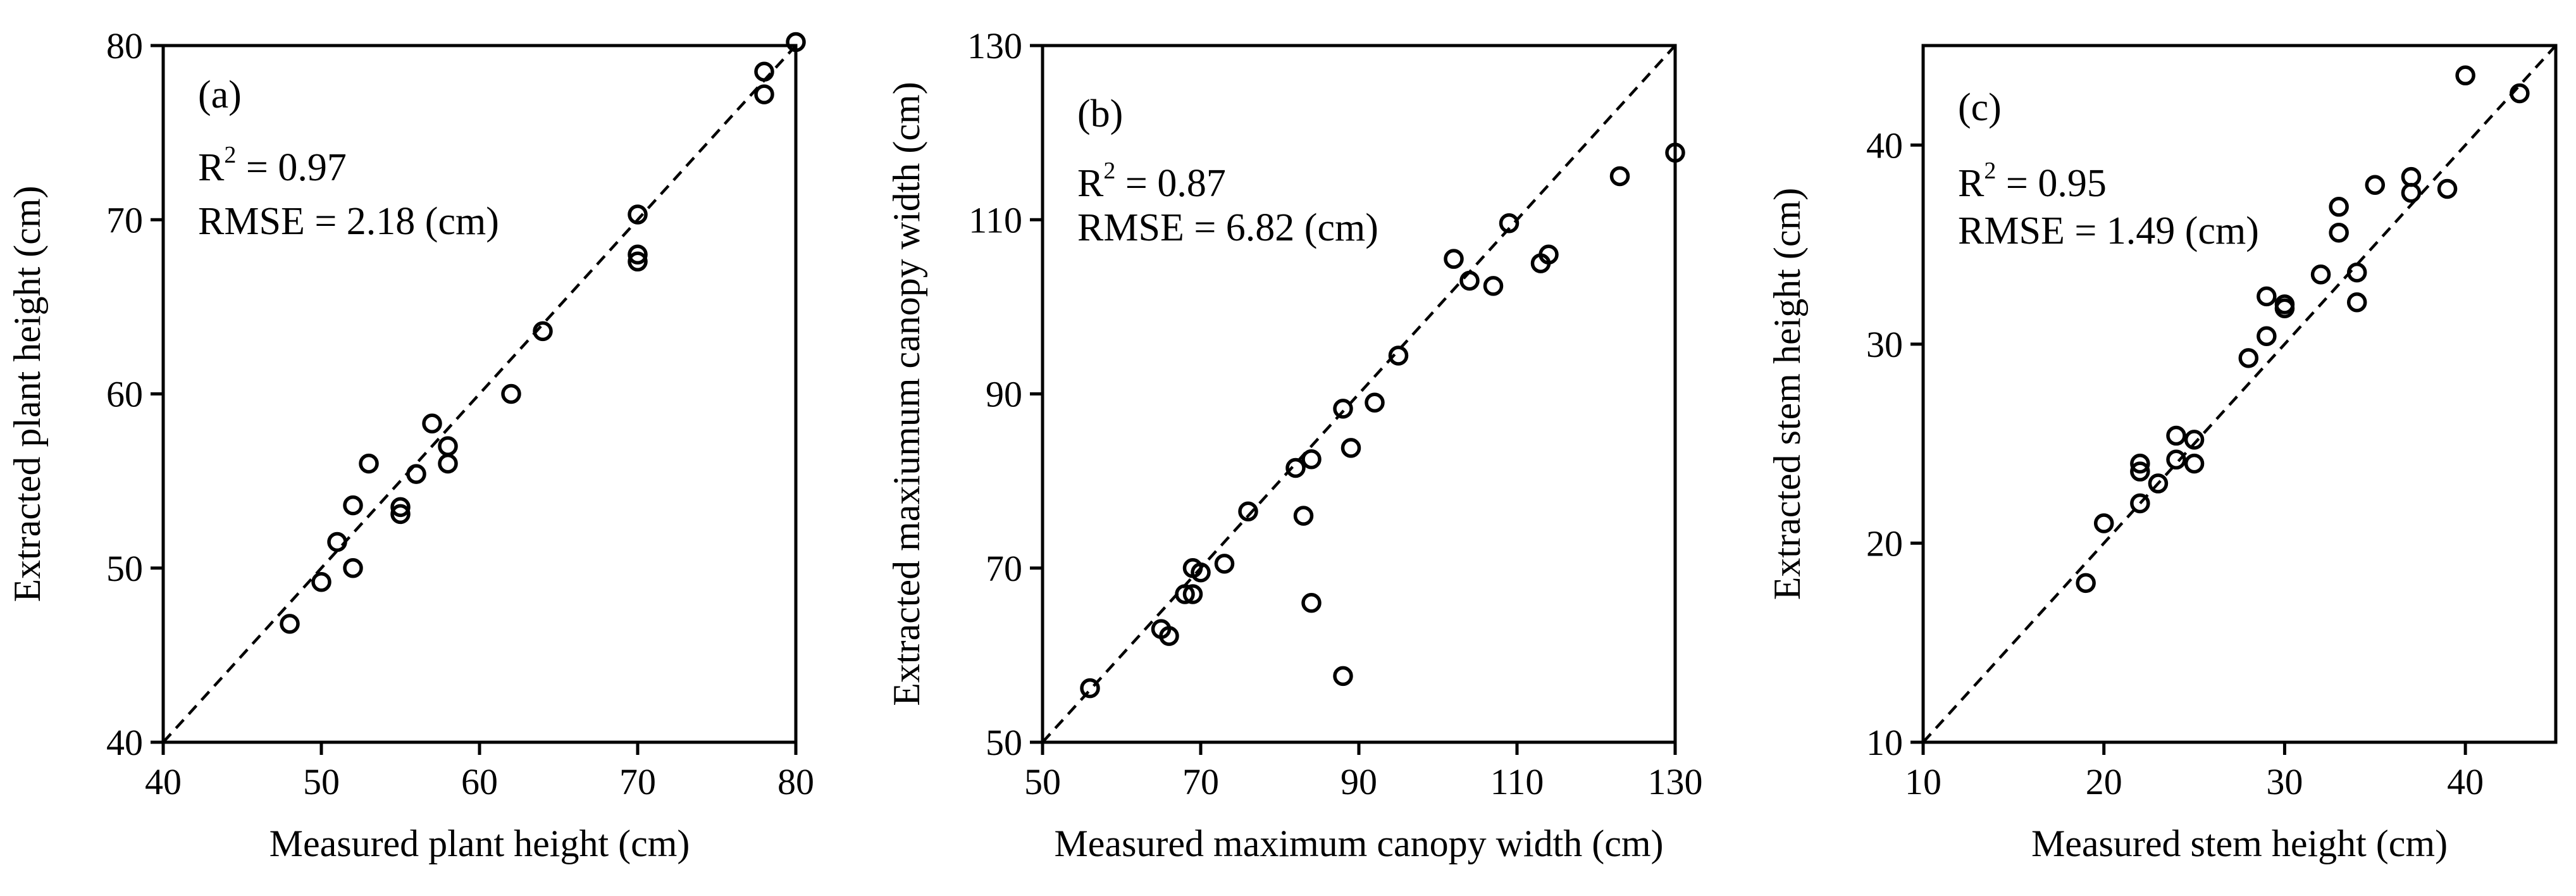  What do you see at coordinates (124, 46) in the screenshot?
I see `y-tick-label: 80` at bounding box center [124, 46].